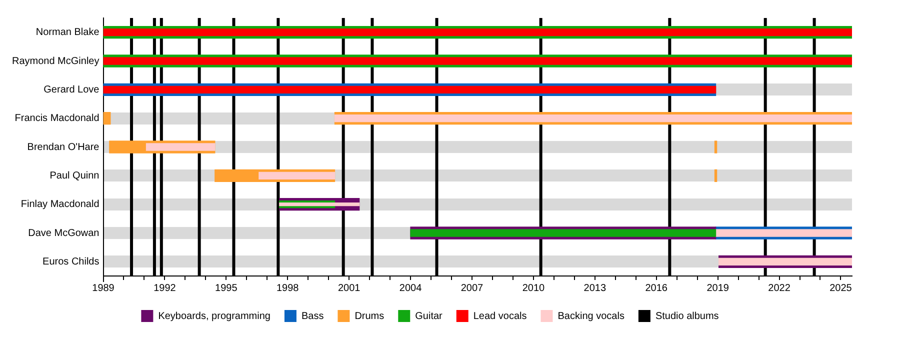 The height and width of the screenshot is (340, 900). What do you see at coordinates (288, 288) in the screenshot?
I see `x-tick-label: 1998` at bounding box center [288, 288].